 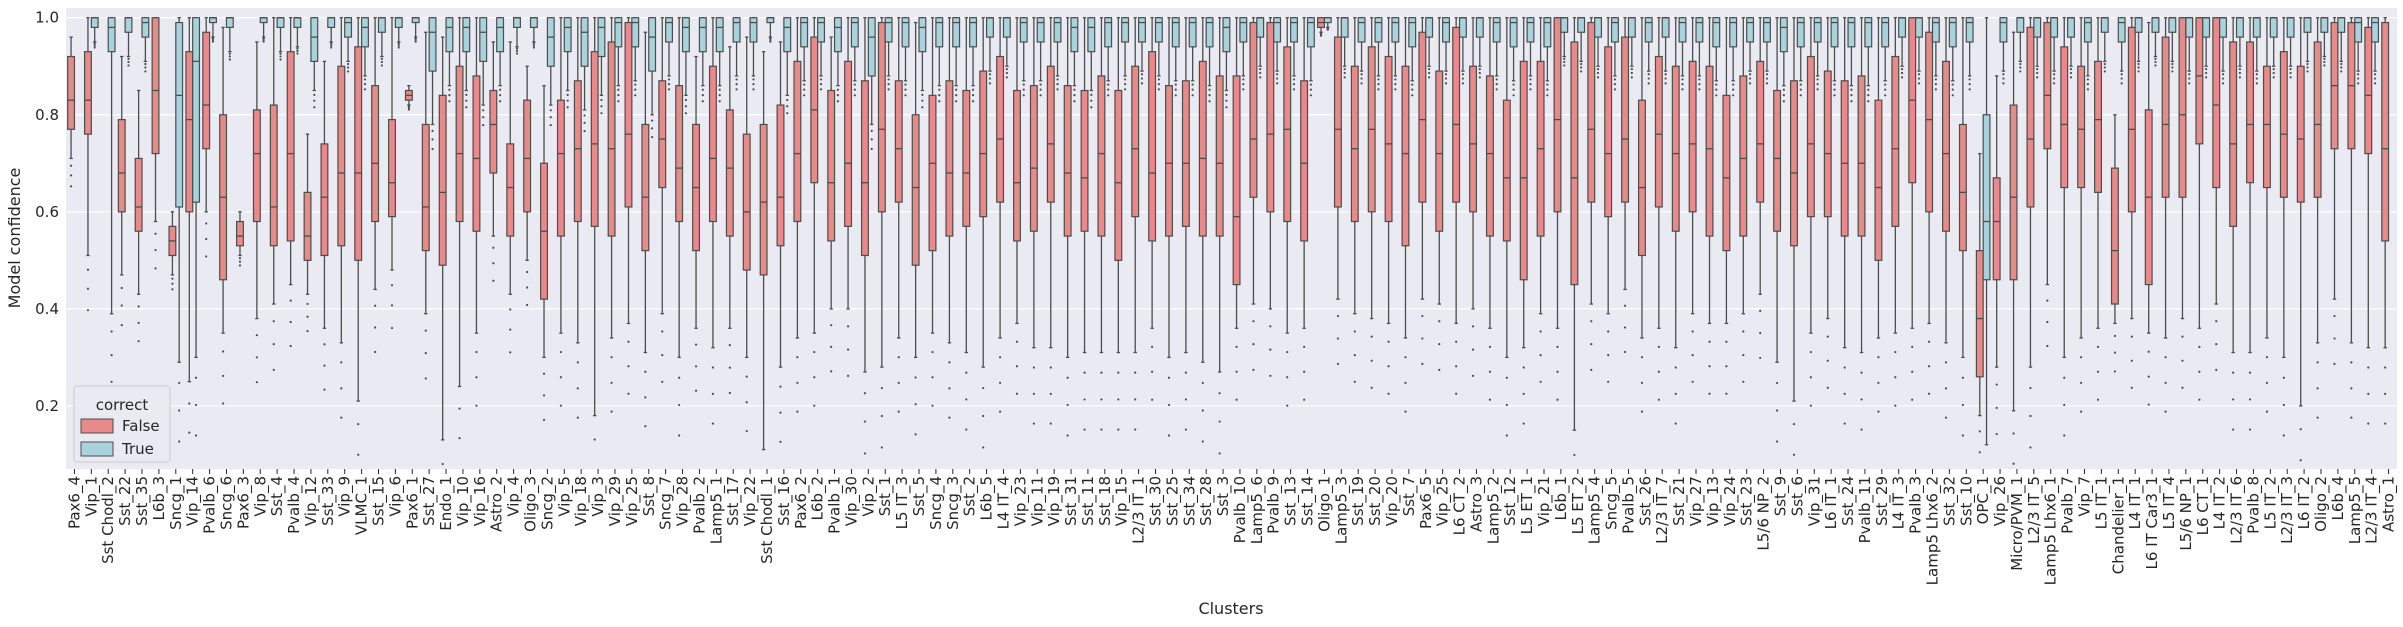 I want to click on x-tick-label: Vip_20, so click(x=1392, y=501).